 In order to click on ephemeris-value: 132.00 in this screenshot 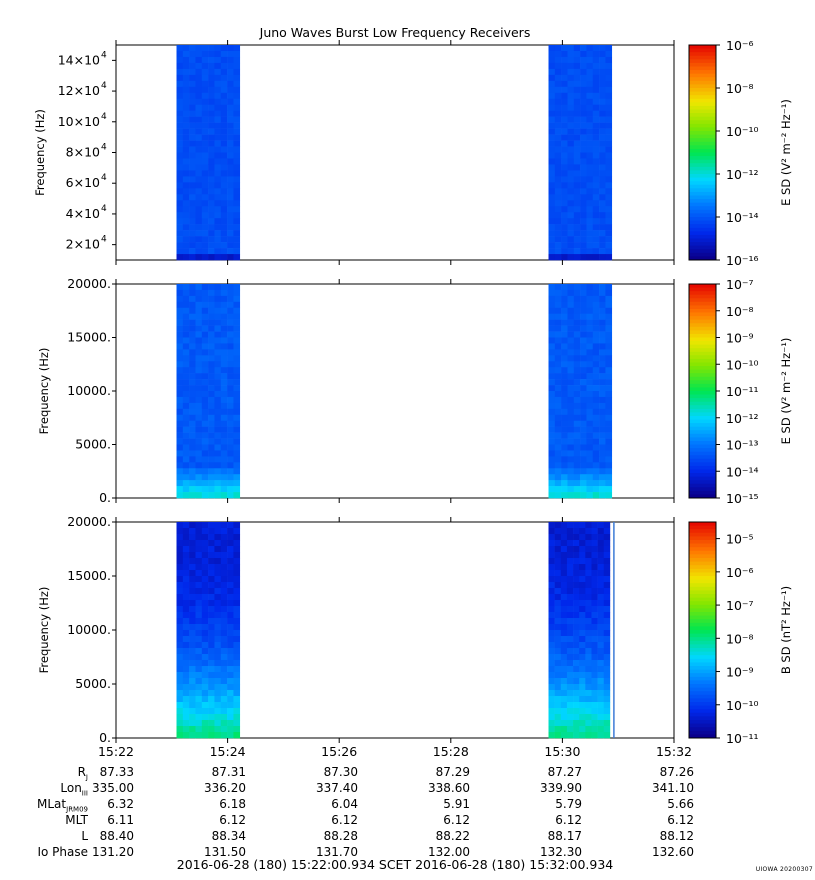, I will do `click(449, 852)`.